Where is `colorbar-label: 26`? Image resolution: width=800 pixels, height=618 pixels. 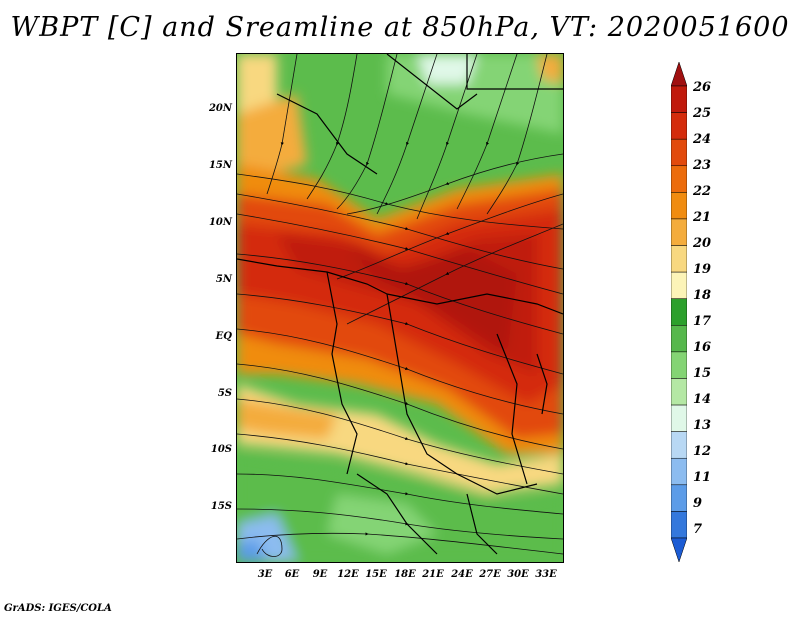
colorbar-label: 26 is located at coordinates (702, 87).